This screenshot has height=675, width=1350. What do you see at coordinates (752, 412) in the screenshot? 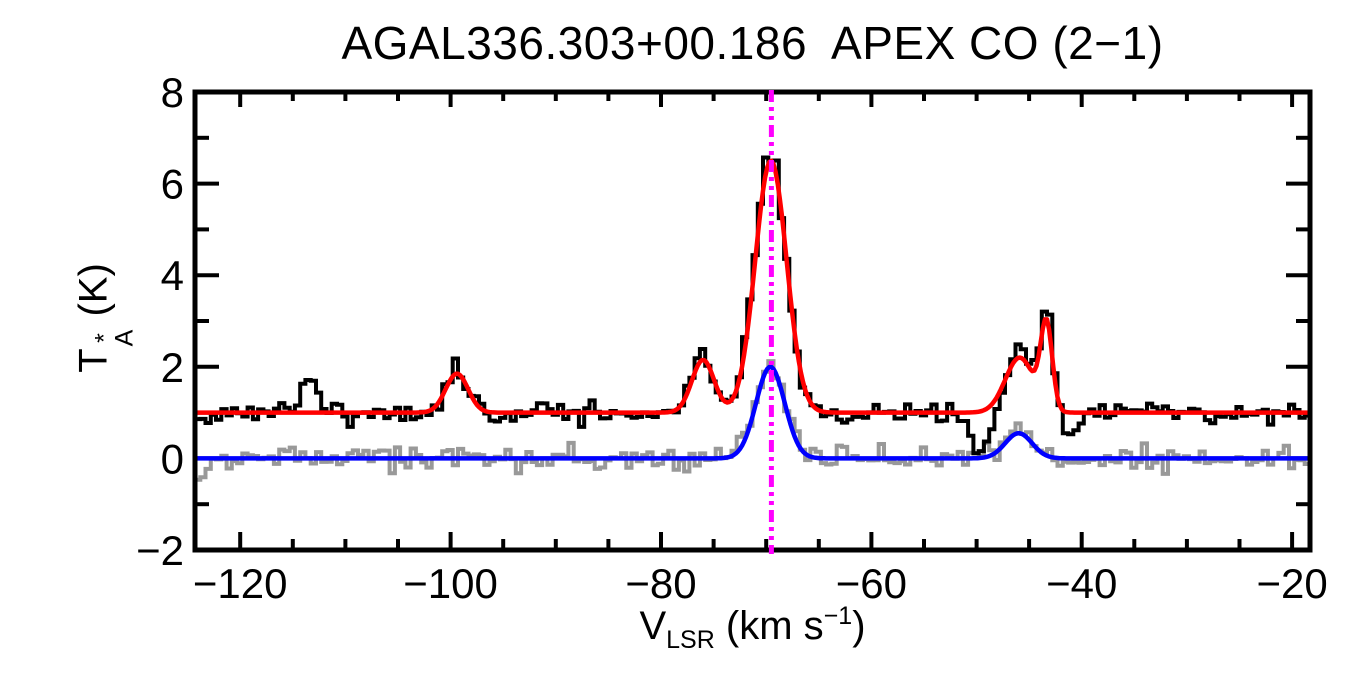
I see `gaussian-fit-reference` at bounding box center [752, 412].